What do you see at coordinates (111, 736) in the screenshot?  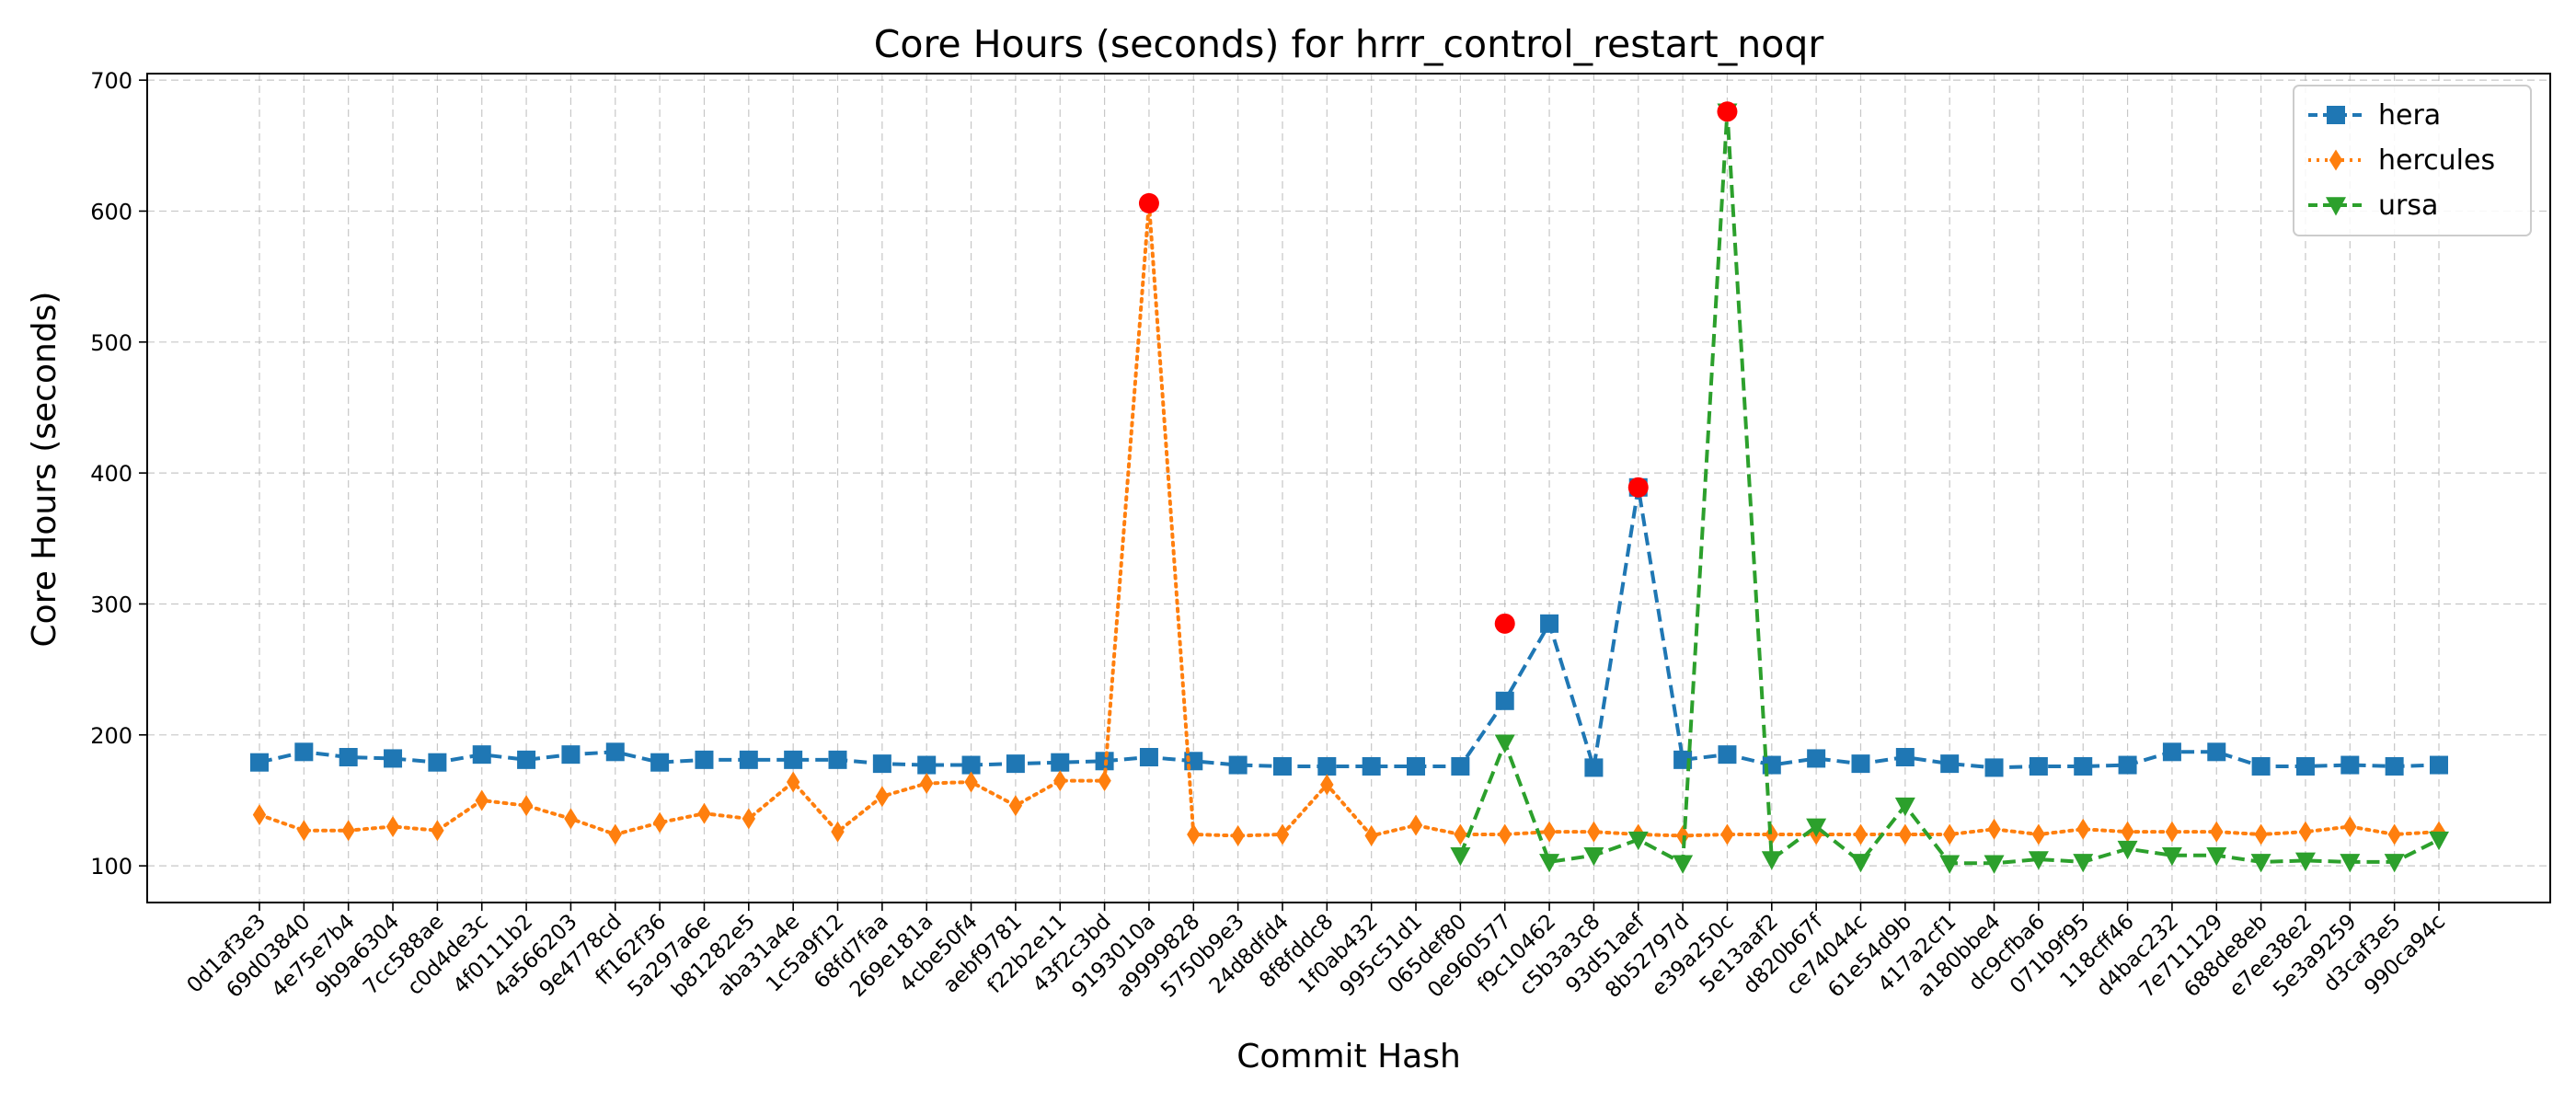 I see `y-tick-label: 200` at bounding box center [111, 736].